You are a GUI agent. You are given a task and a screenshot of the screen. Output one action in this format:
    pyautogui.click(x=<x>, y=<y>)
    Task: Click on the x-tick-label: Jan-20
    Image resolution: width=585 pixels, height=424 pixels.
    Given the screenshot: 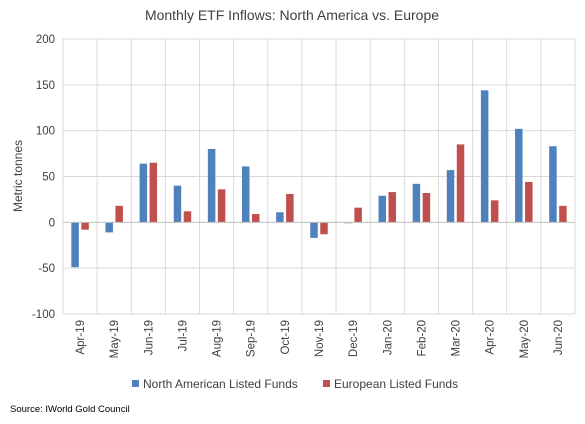 What is the action you would take?
    pyautogui.click(x=388, y=337)
    